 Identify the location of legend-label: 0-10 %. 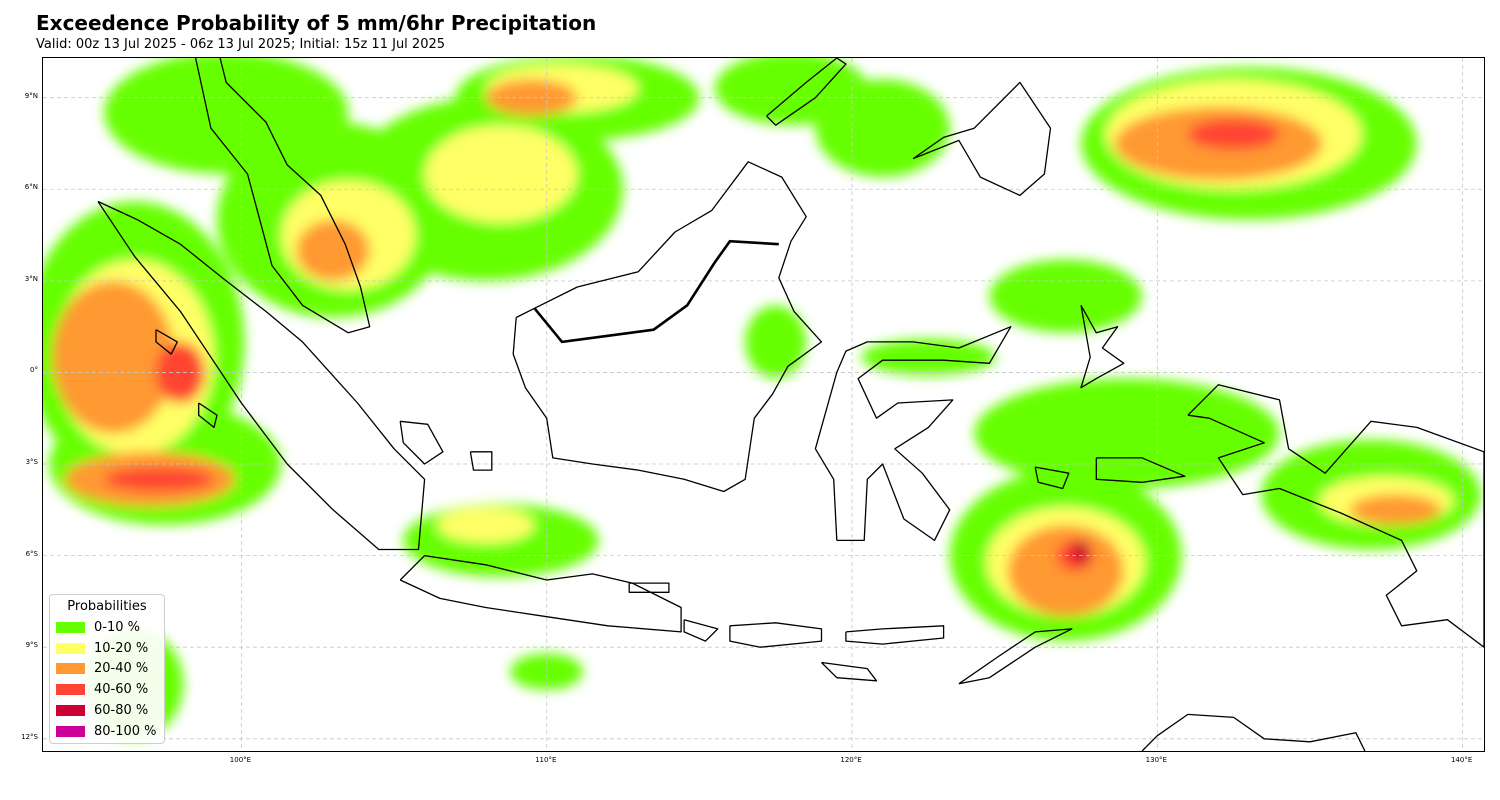
(117, 627).